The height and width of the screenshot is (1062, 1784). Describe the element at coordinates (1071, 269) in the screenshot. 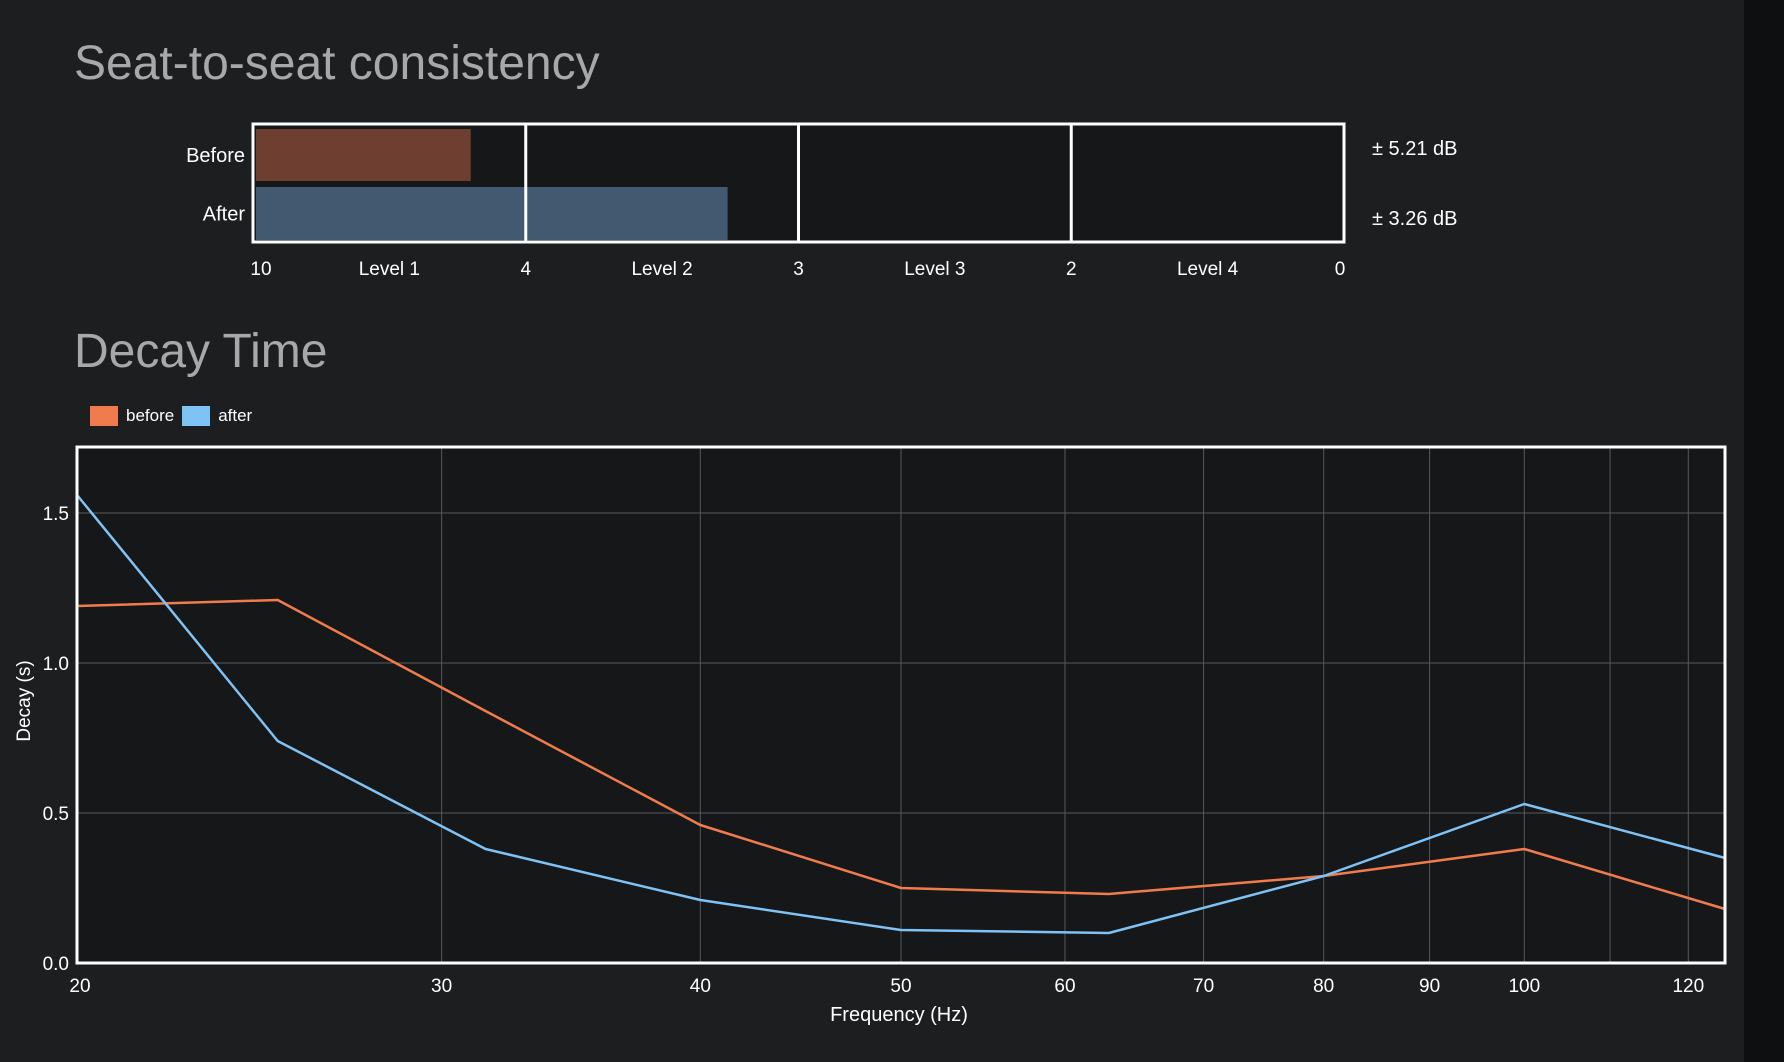

I see `seat-boundary-tick: 2` at that location.